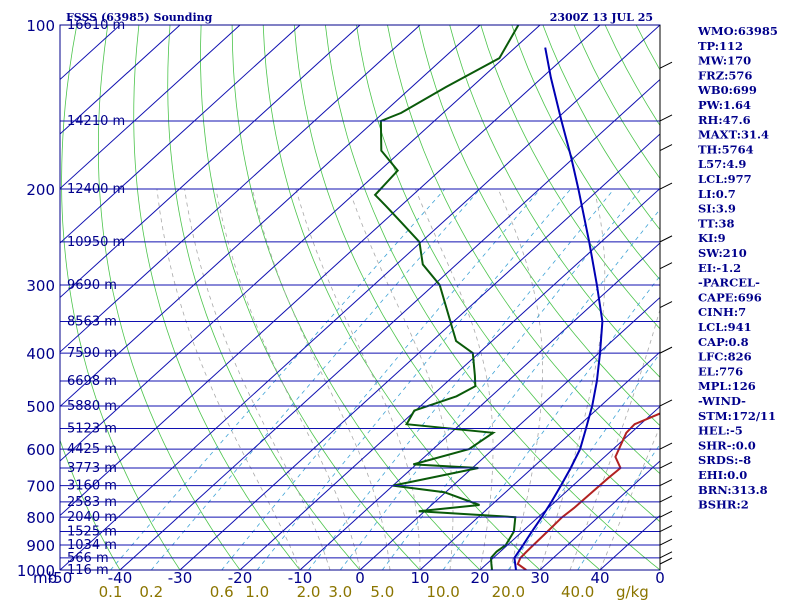 The image size is (800, 600). What do you see at coordinates (300, 578) in the screenshot?
I see `temperature-tick-label: -10` at bounding box center [300, 578].